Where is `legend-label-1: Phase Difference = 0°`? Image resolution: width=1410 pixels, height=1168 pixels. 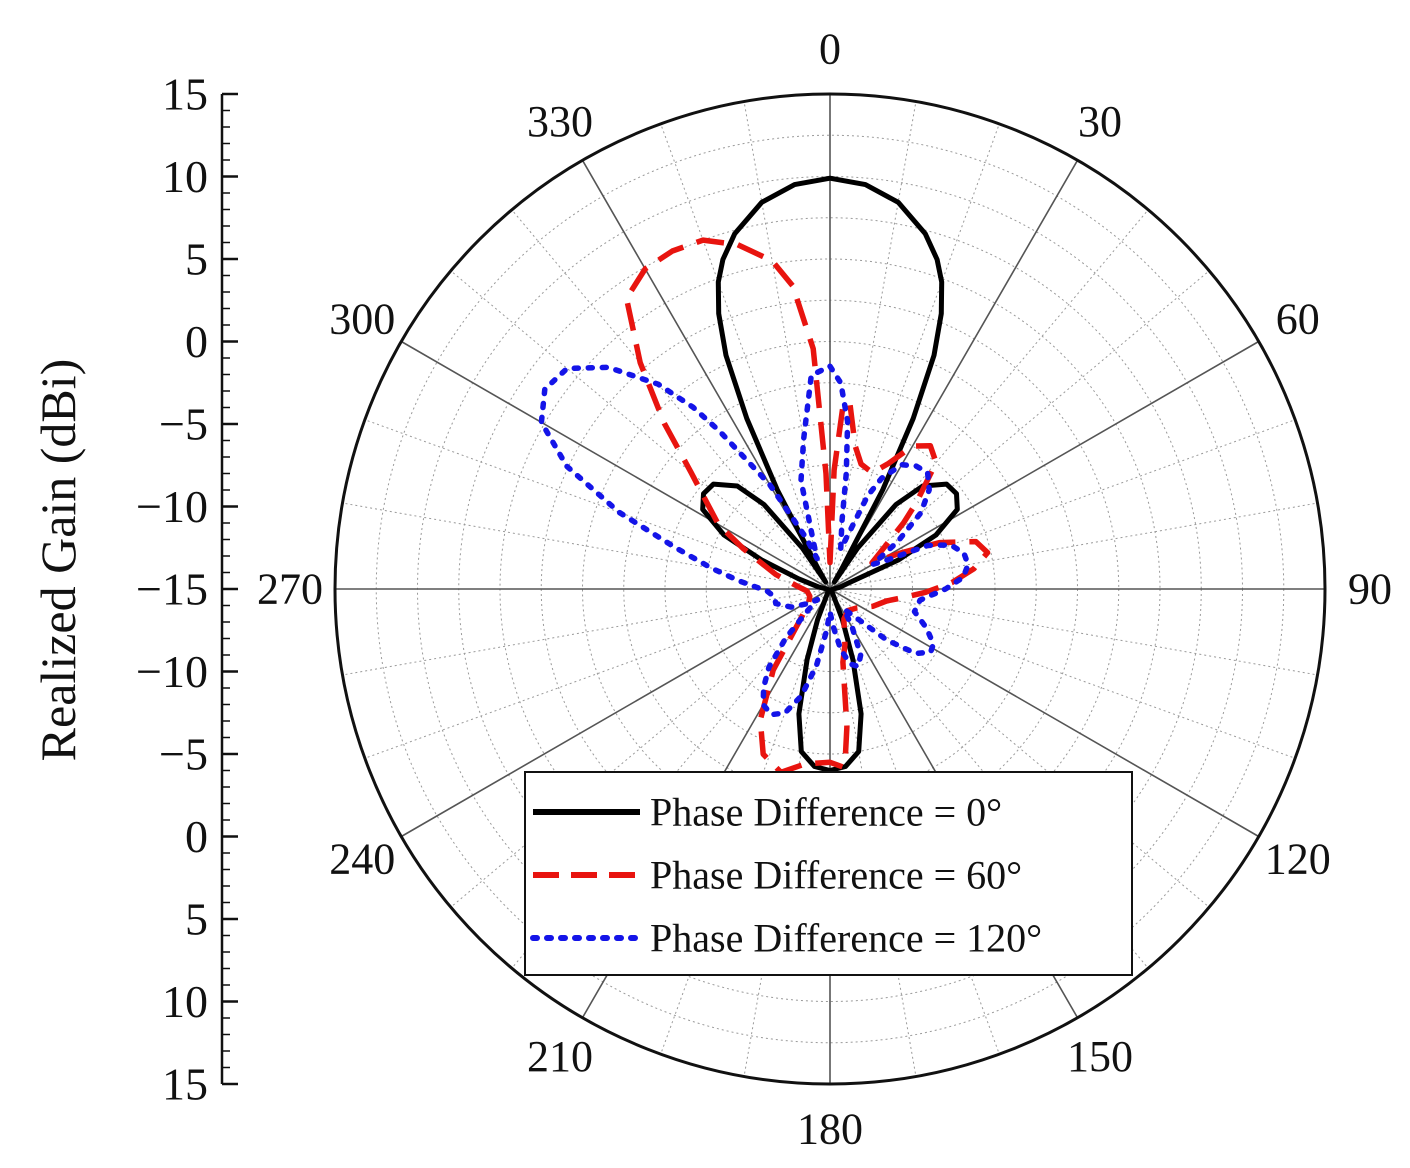
legend-label-1: Phase Difference = 0° is located at coordinates (826, 812).